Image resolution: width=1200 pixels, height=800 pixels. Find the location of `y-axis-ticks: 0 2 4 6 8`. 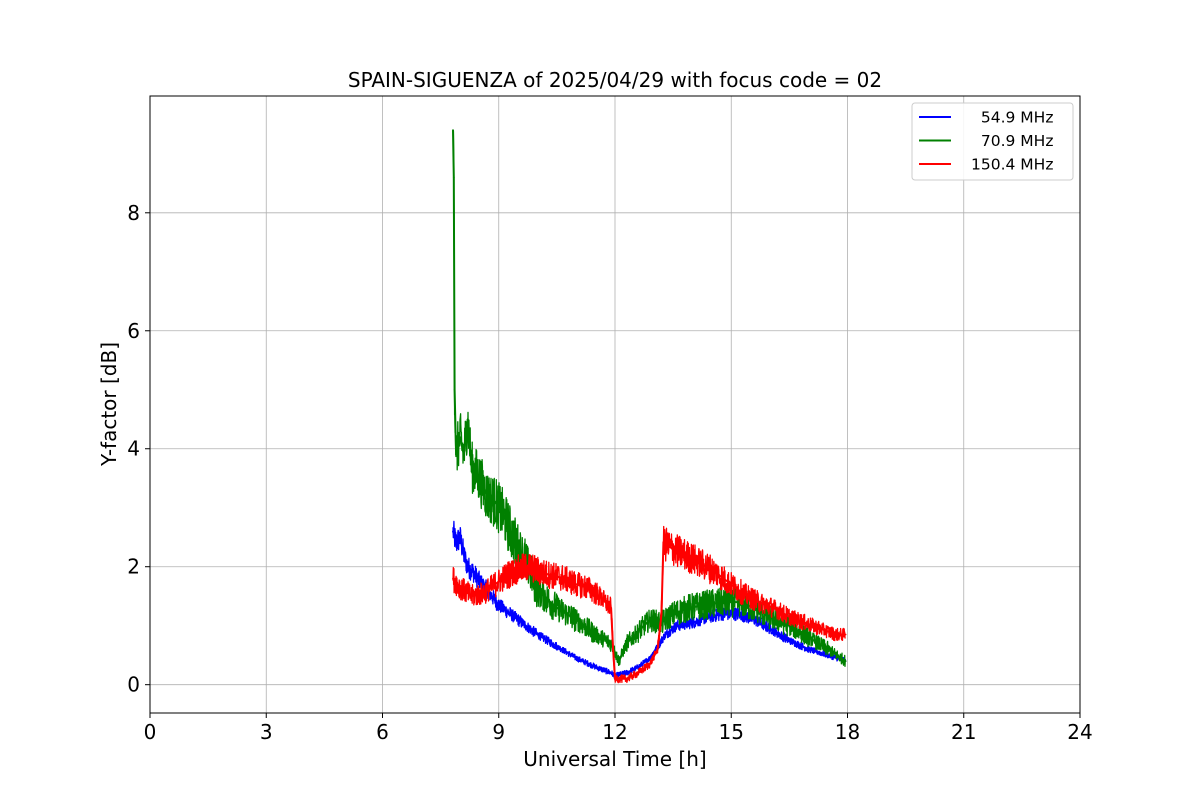

y-axis-ticks: 0 2 4 6 8 is located at coordinates (138, 449).